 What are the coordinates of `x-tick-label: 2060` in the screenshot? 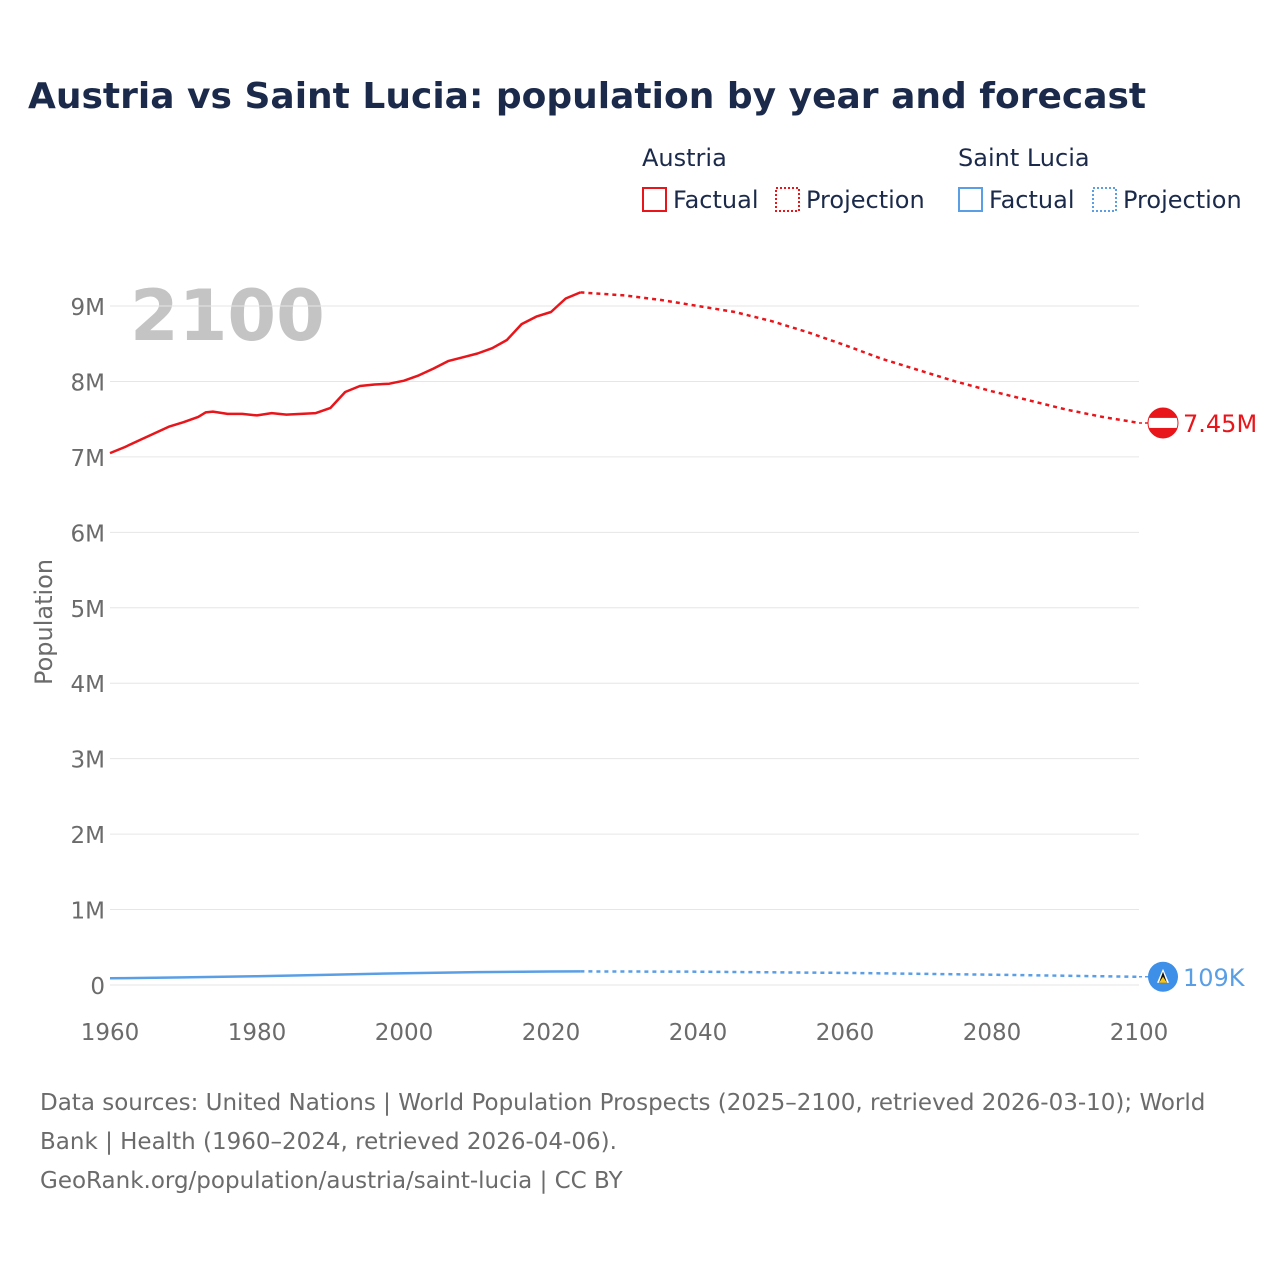 It's located at (845, 1033).